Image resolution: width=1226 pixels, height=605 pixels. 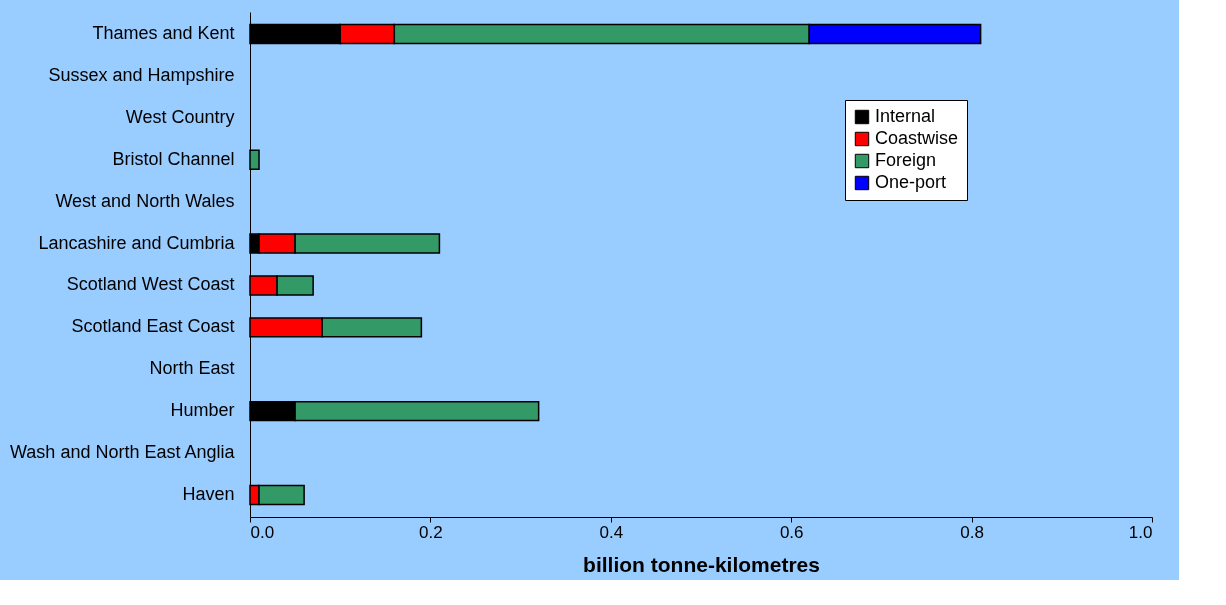 What do you see at coordinates (905, 116) in the screenshot?
I see `legend-label: Internal` at bounding box center [905, 116].